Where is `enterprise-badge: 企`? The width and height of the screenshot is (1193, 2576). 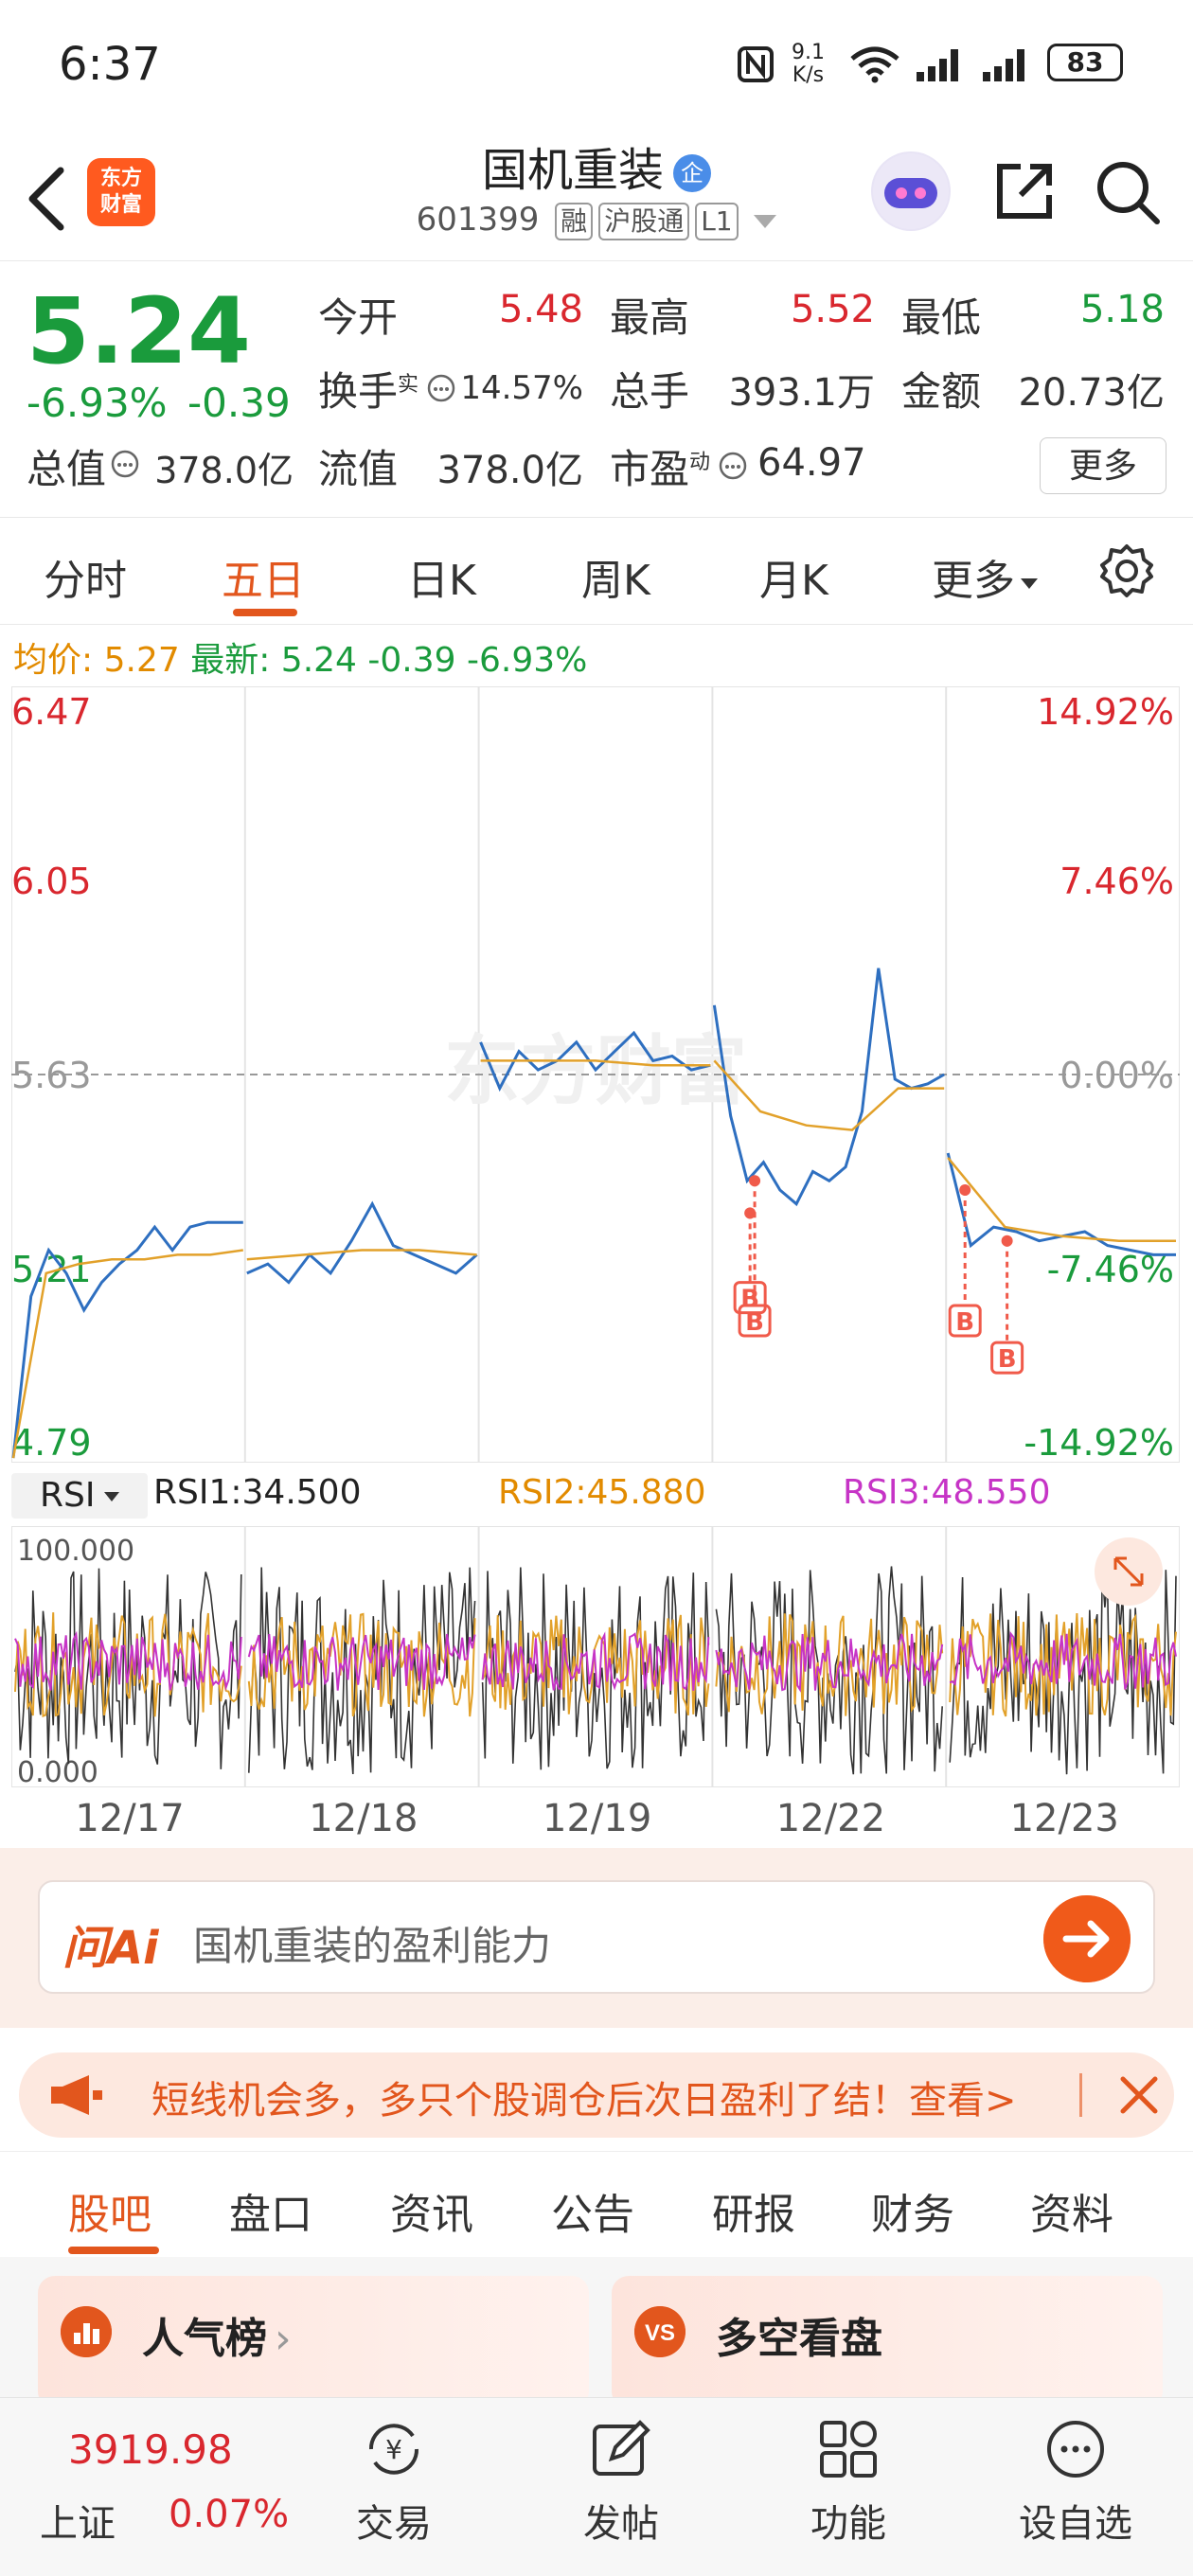 enterprise-badge: 企 is located at coordinates (692, 173).